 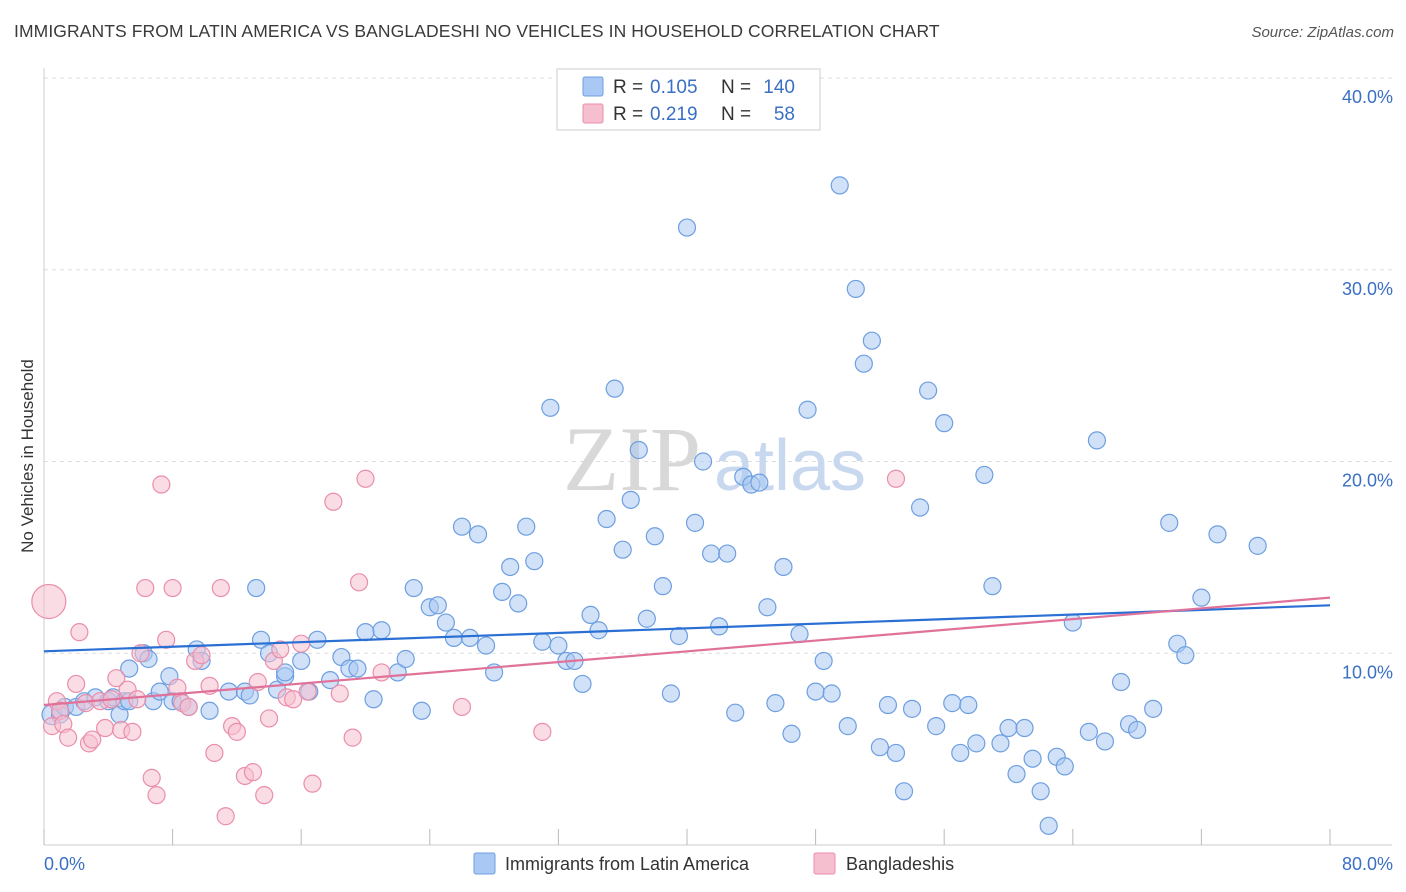 What do you see at coordinates (627, 864) in the screenshot?
I see `series-legend-label: Immigrants from Latin America` at bounding box center [627, 864].